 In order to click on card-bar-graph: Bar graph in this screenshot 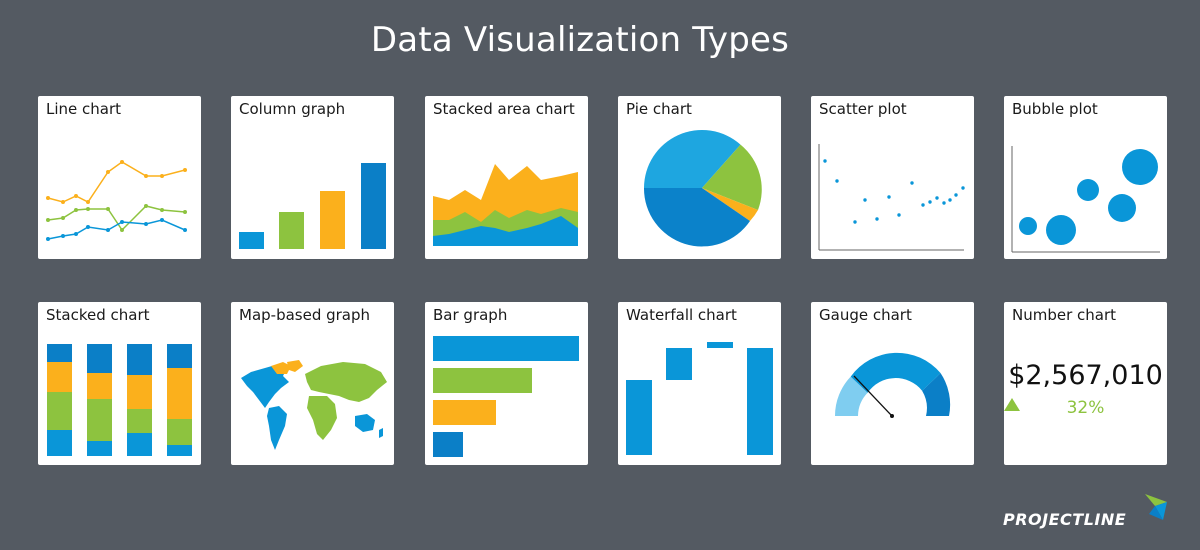, I will do `click(506, 383)`.